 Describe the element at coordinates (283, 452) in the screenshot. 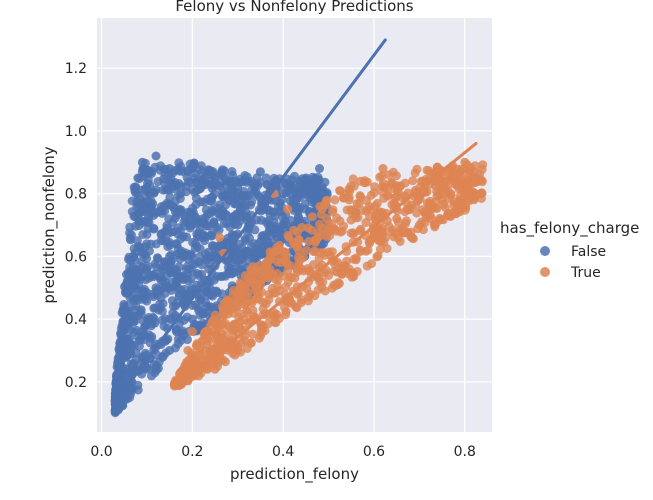

I see `x-tick-label: 0.4` at that location.